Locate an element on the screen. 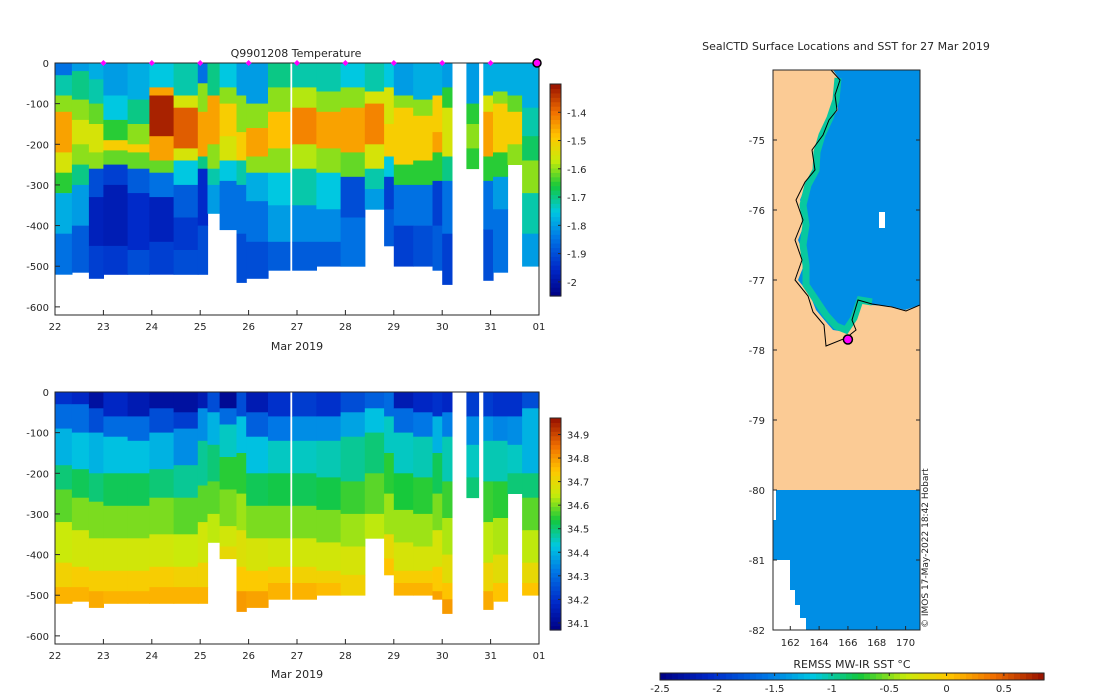  p1-xtick-label: 24 is located at coordinates (151, 656).